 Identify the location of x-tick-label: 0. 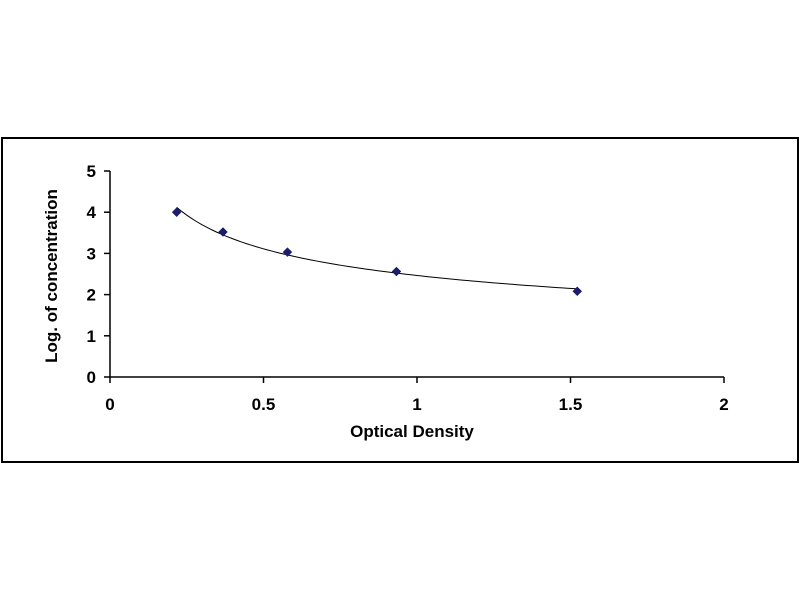
(109, 404).